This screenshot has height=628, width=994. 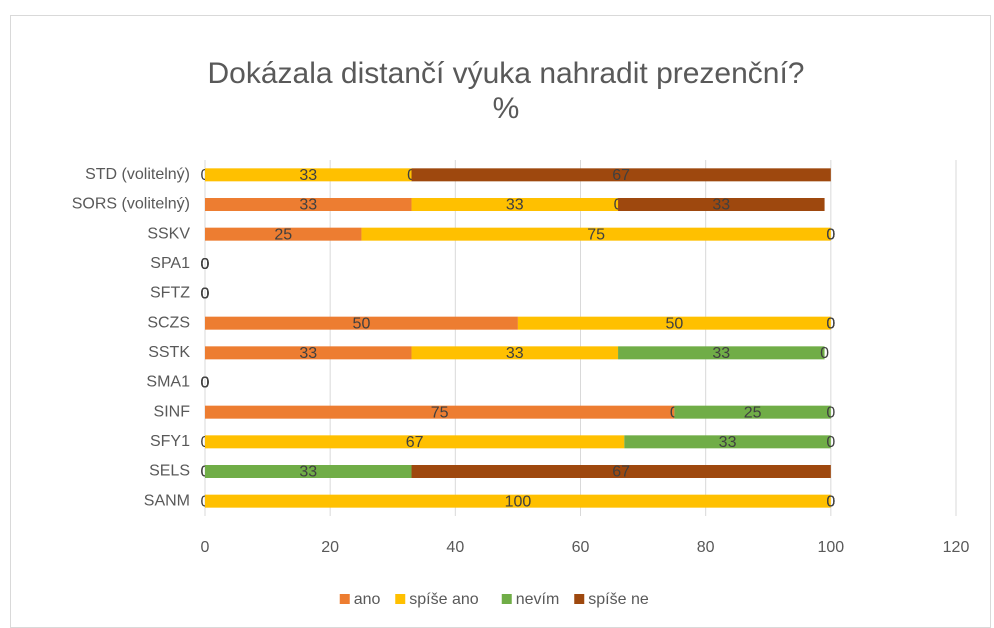 What do you see at coordinates (956, 547) in the screenshot?
I see `x-tick-label: 120` at bounding box center [956, 547].